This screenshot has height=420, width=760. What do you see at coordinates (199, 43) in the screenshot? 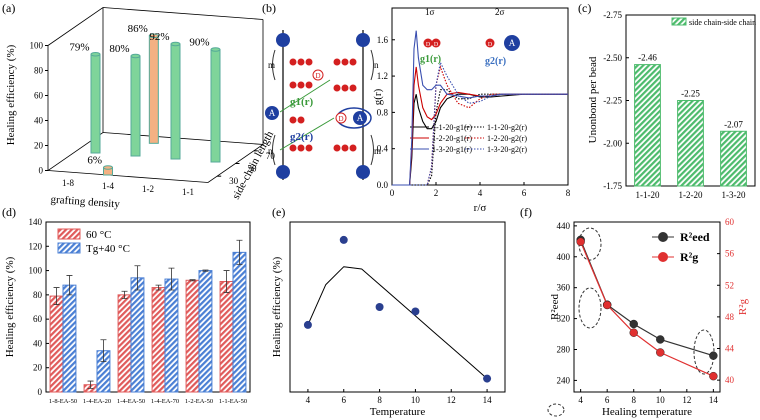
I see `value-label: 90%` at bounding box center [199, 43].